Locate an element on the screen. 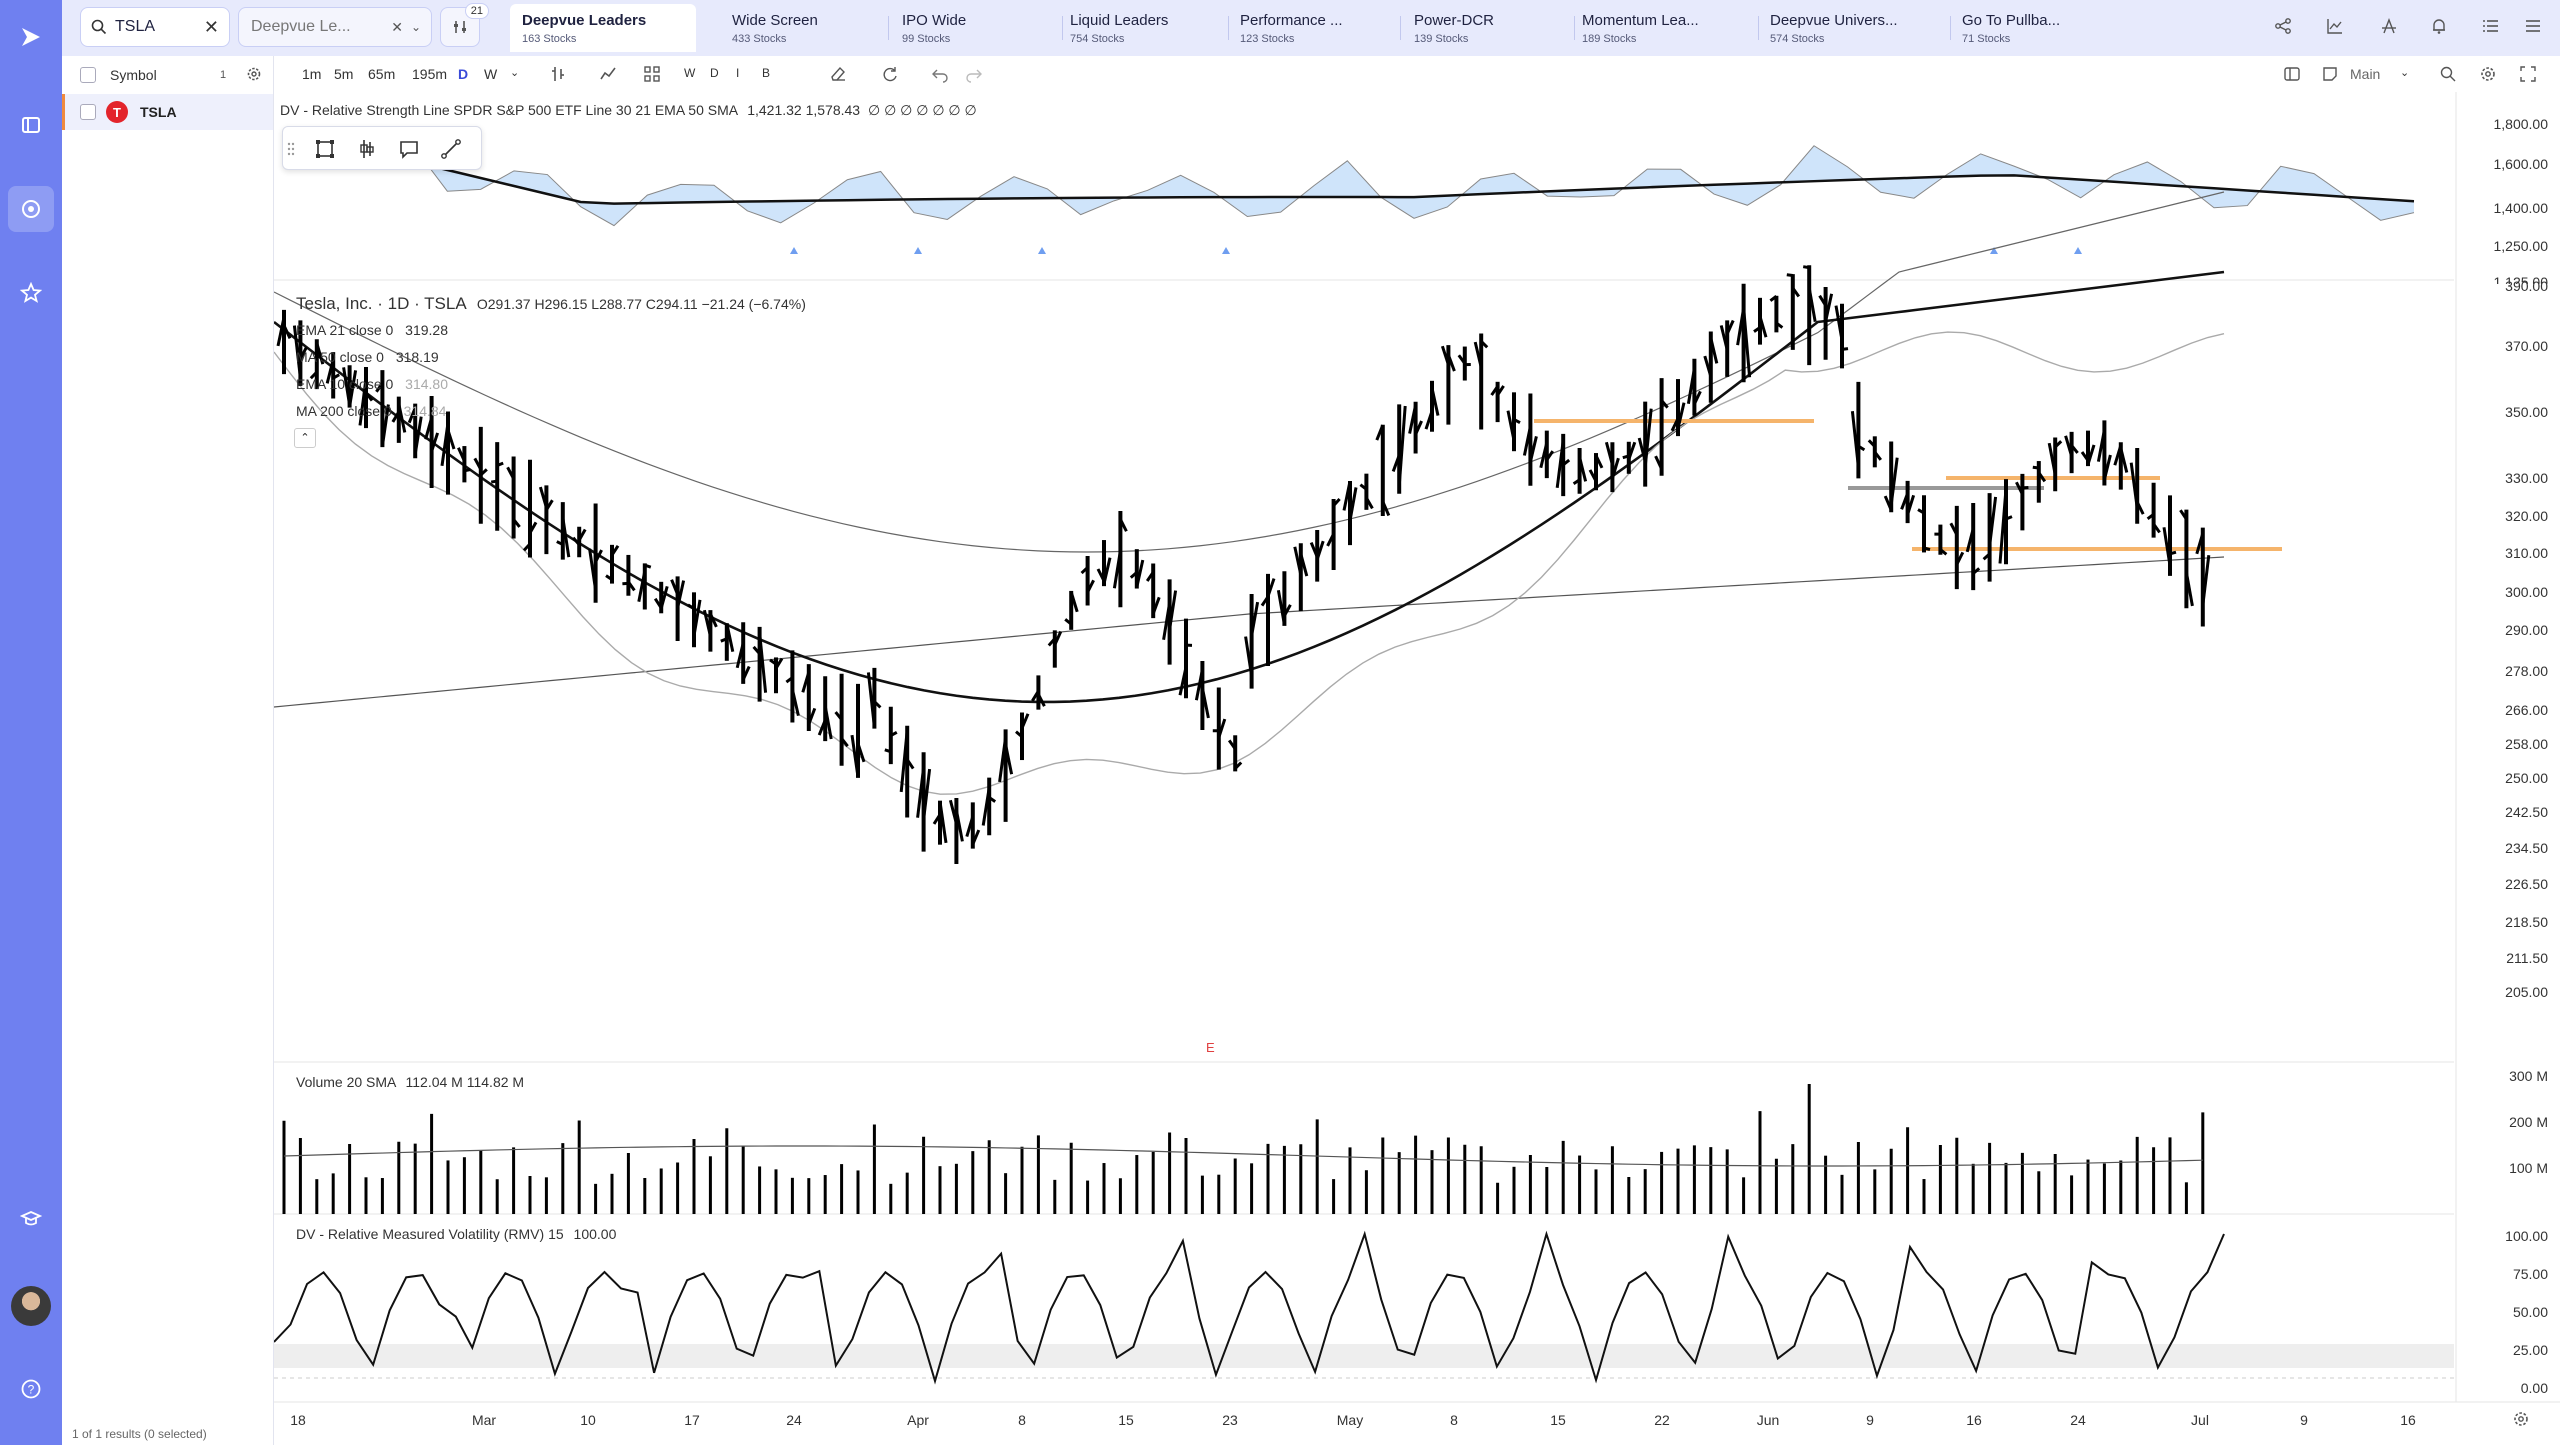 Image resolution: width=2560 pixels, height=1445 pixels. date-axis-label: 15 is located at coordinates (1126, 1420).